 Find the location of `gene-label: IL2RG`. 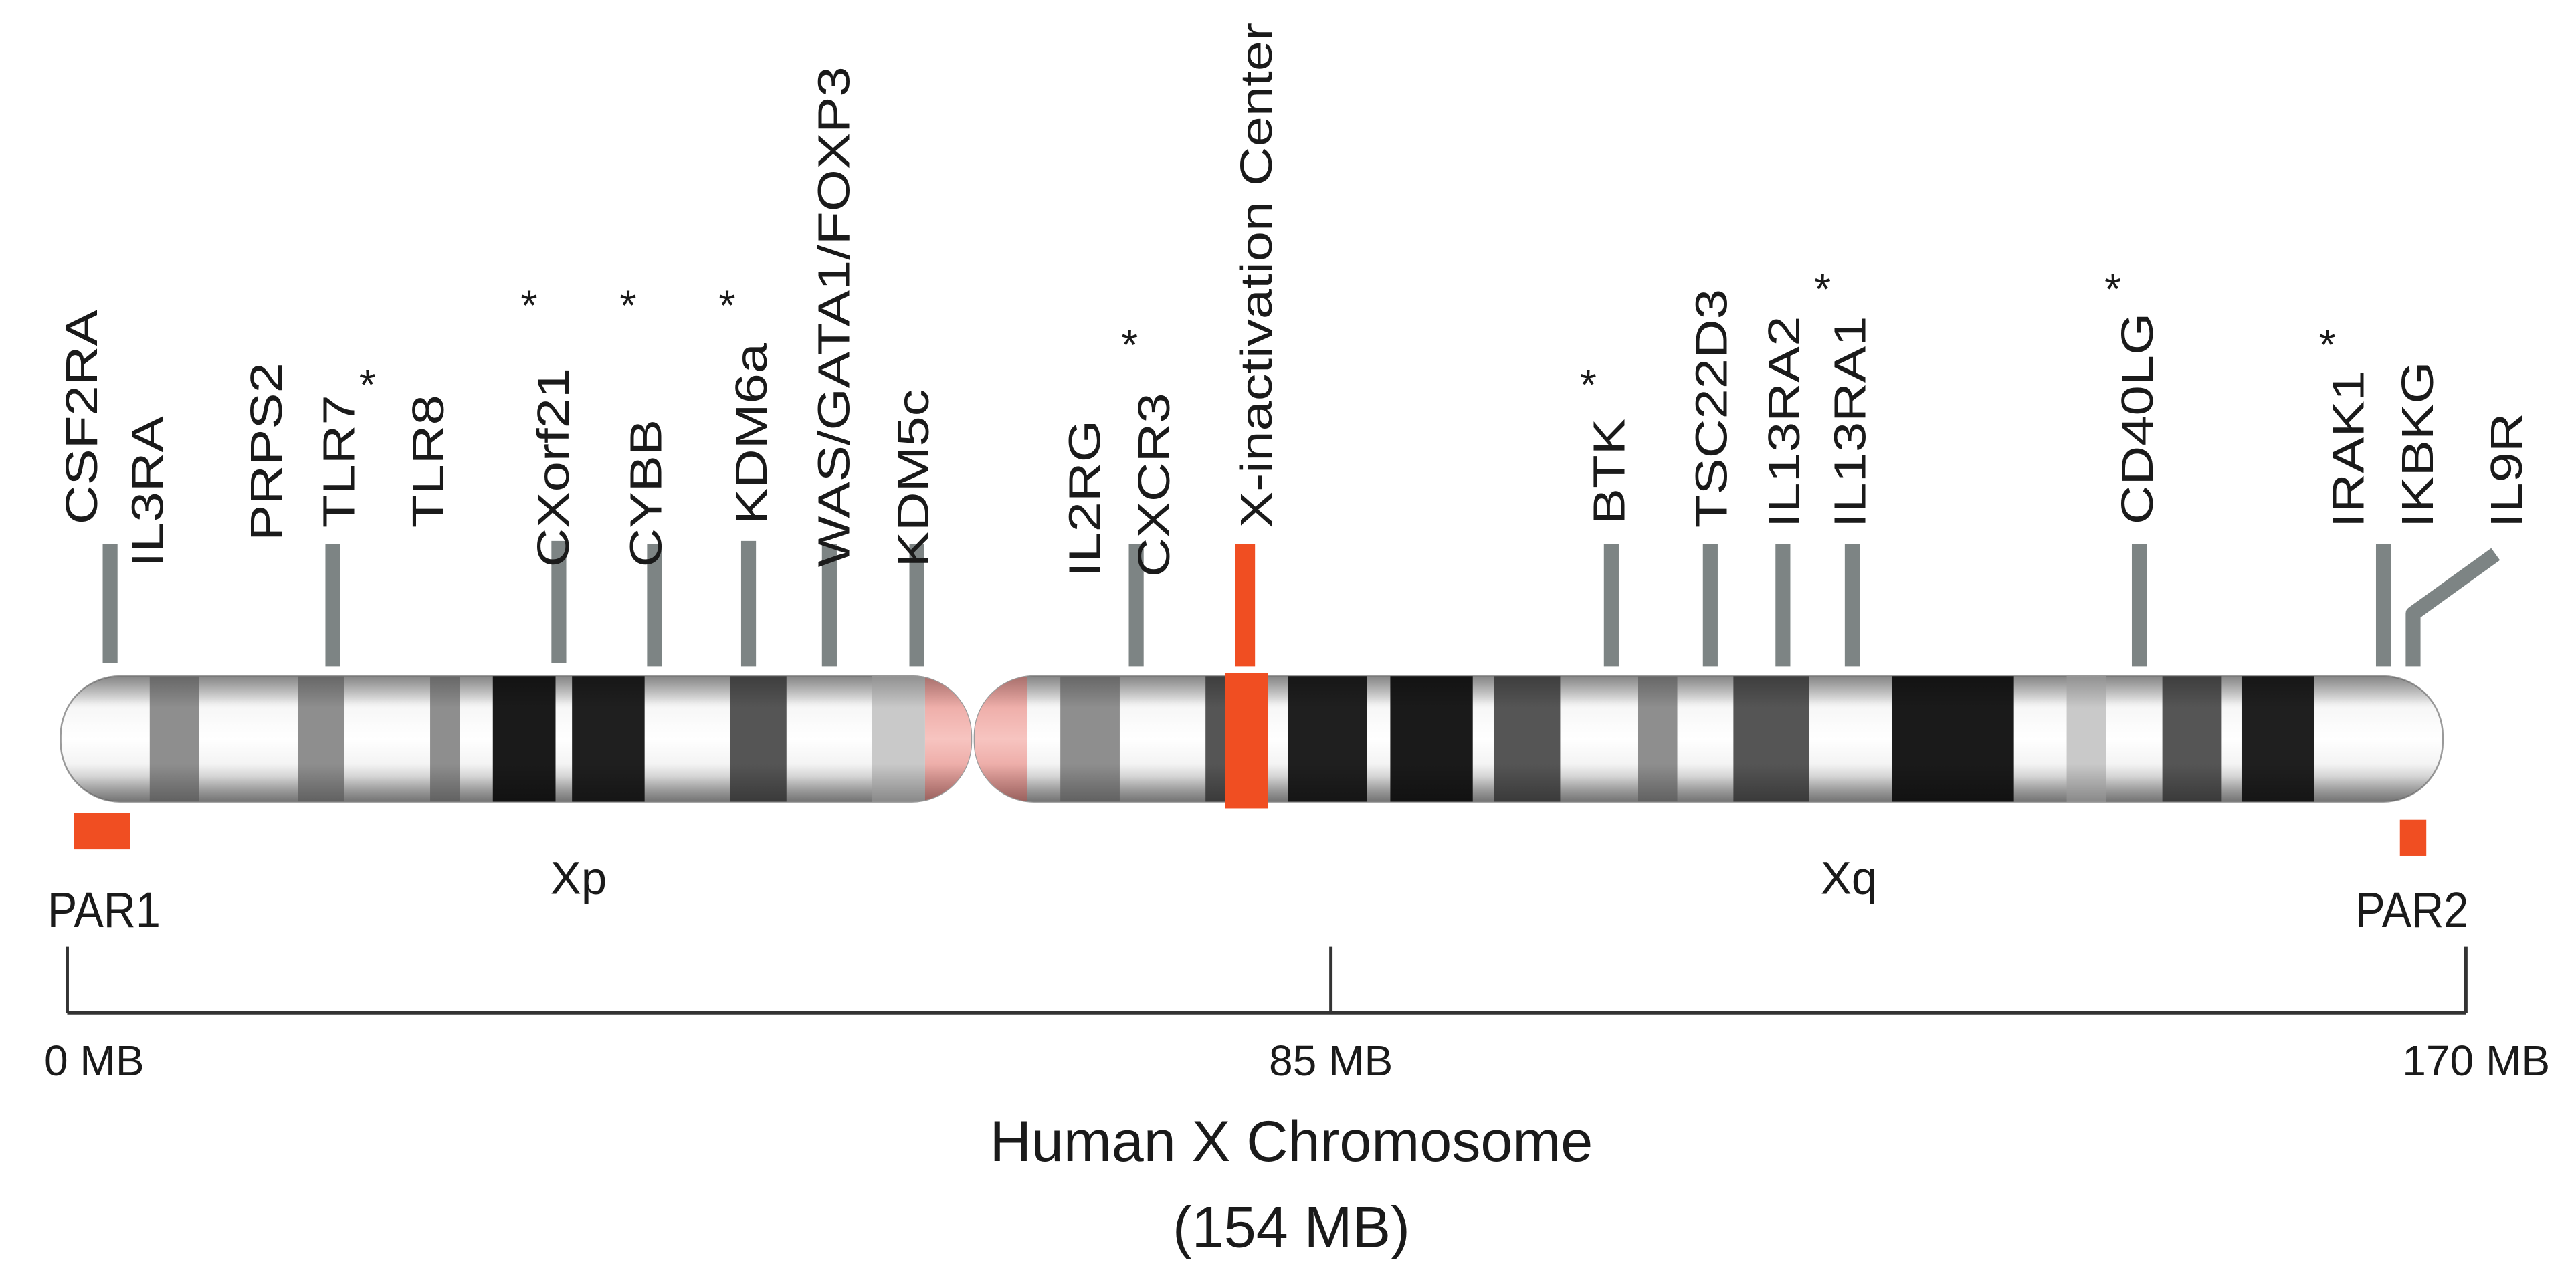

gene-label: IL2RG is located at coordinates (1084, 499).